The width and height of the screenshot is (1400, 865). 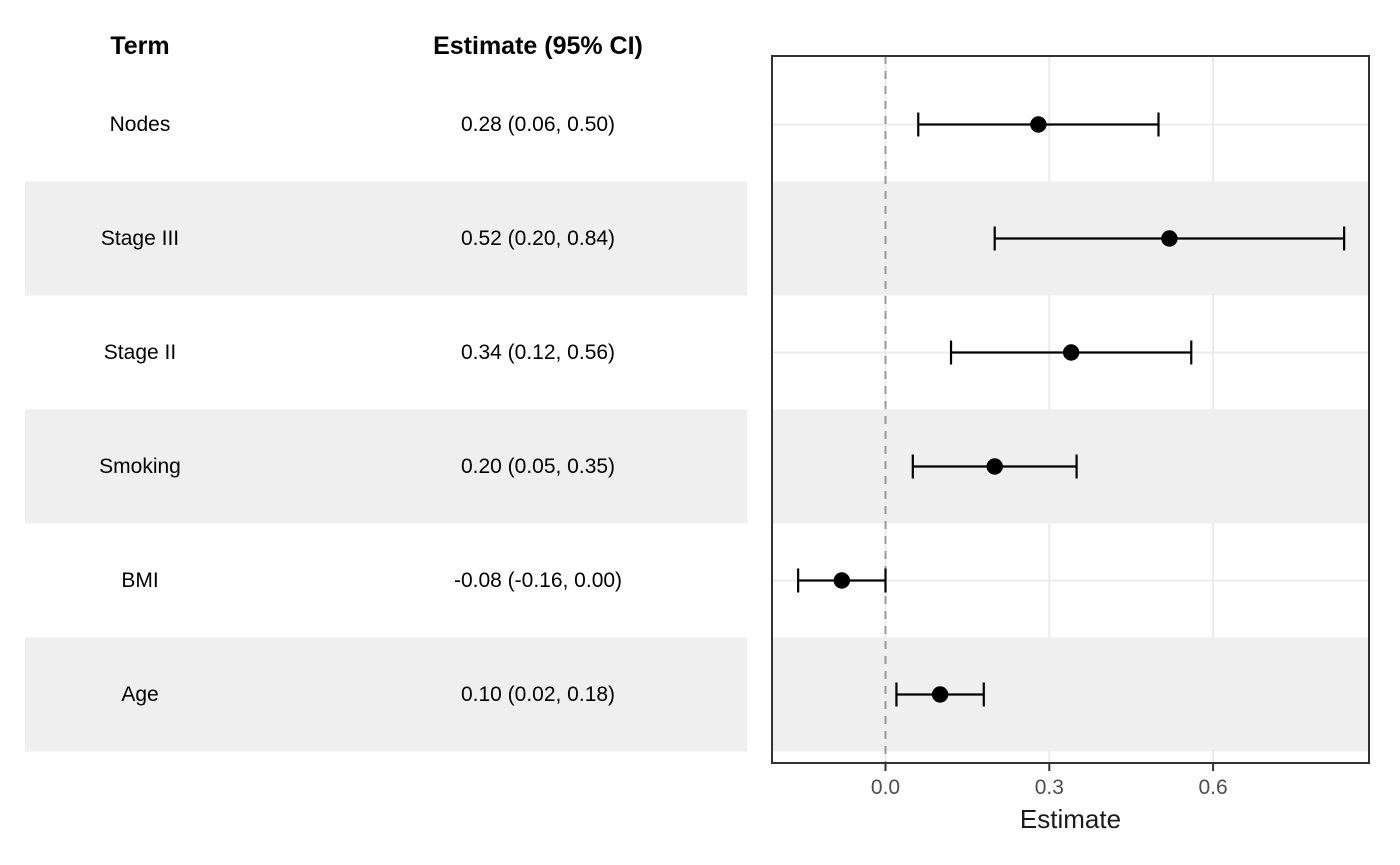 What do you see at coordinates (538, 46) in the screenshot?
I see `estimate-column-header: Estimate (95% CI)` at bounding box center [538, 46].